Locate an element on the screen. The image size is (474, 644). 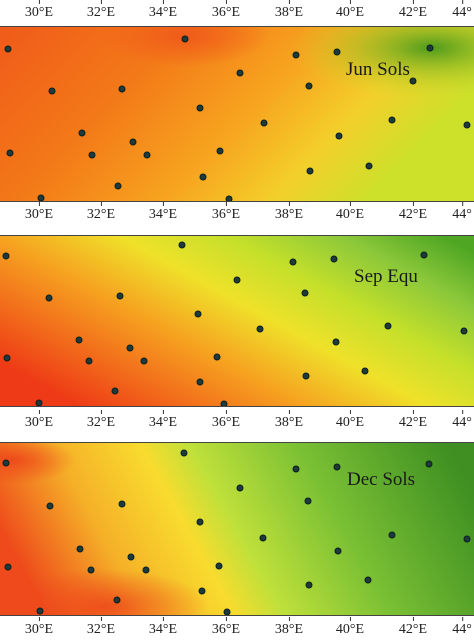
panel-label-sep-equ: Sep Equ is located at coordinates (386, 276).